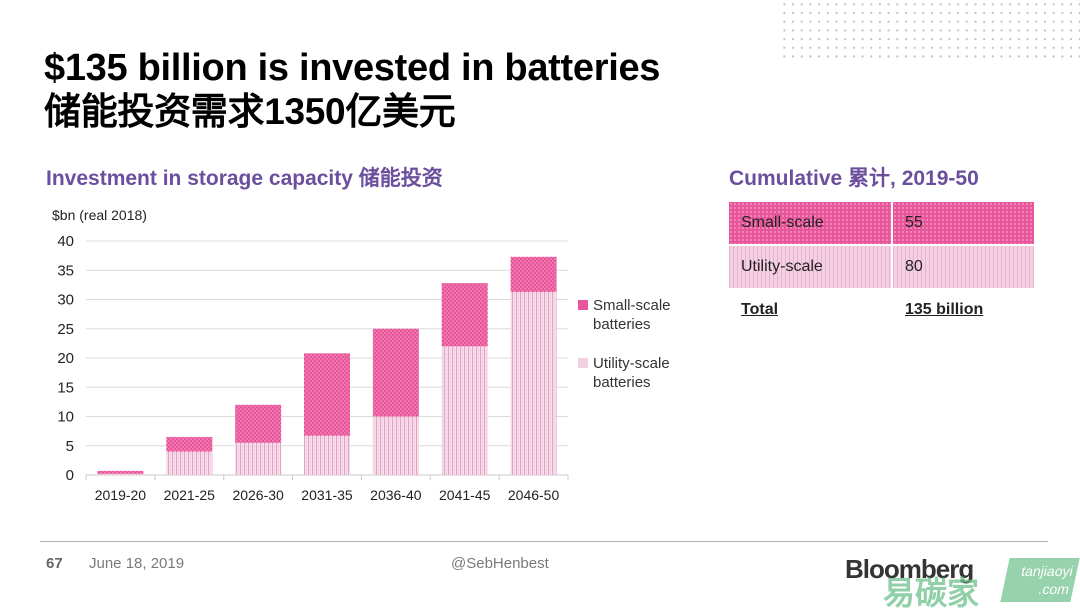 This screenshot has height=614, width=1080. Describe the element at coordinates (327, 495) in the screenshot. I see `x-tick-label: 2031-35` at that location.